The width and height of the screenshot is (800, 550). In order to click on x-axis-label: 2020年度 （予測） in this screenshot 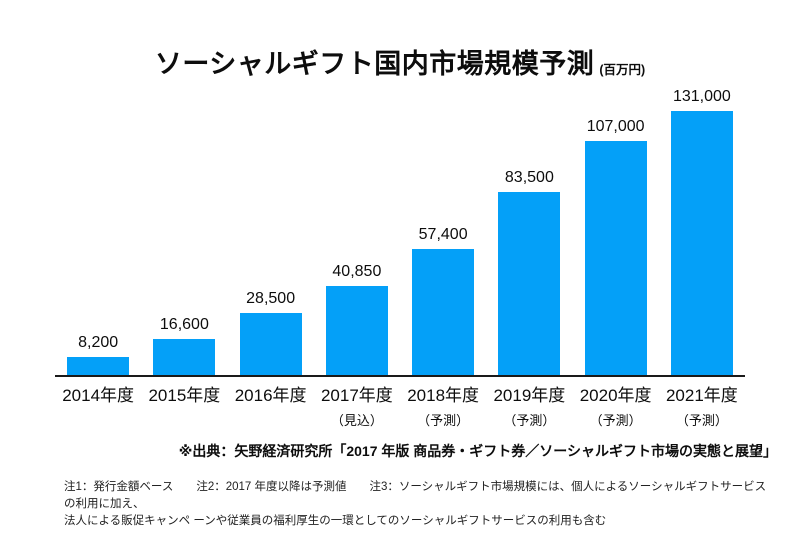, I will do `click(616, 405)`.